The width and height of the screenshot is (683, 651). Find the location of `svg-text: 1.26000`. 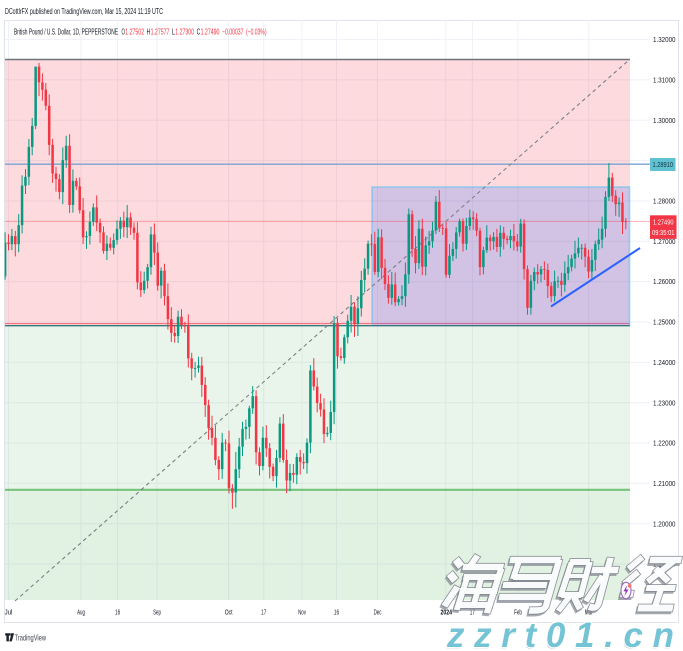

svg-text: 1.26000 is located at coordinates (664, 281).